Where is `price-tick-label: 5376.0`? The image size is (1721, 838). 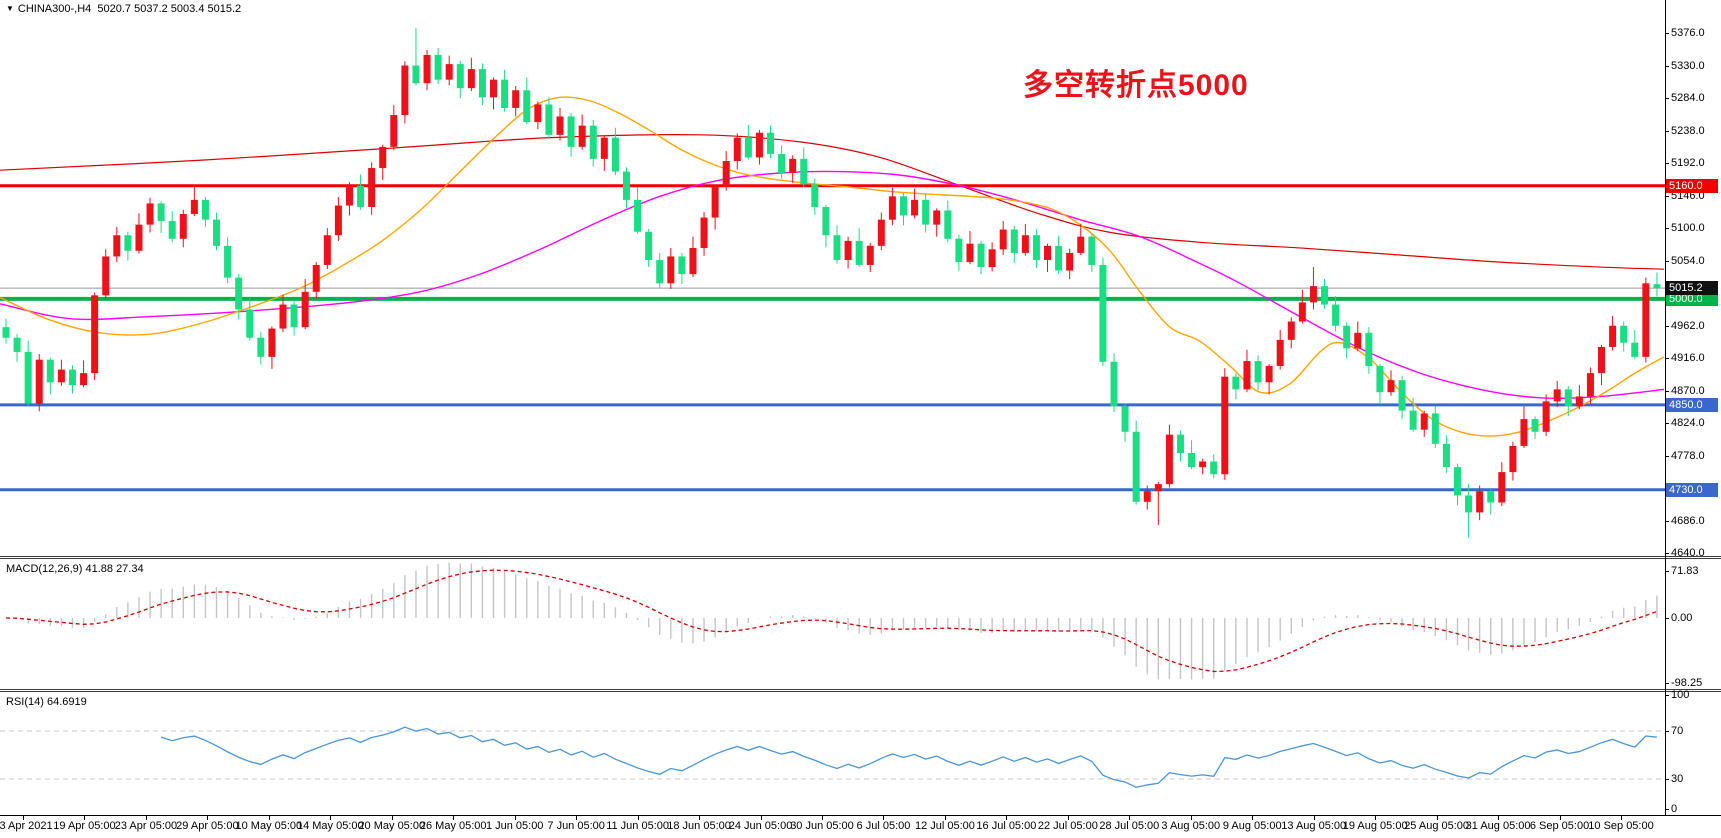 price-tick-label: 5376.0 is located at coordinates (1688, 33).